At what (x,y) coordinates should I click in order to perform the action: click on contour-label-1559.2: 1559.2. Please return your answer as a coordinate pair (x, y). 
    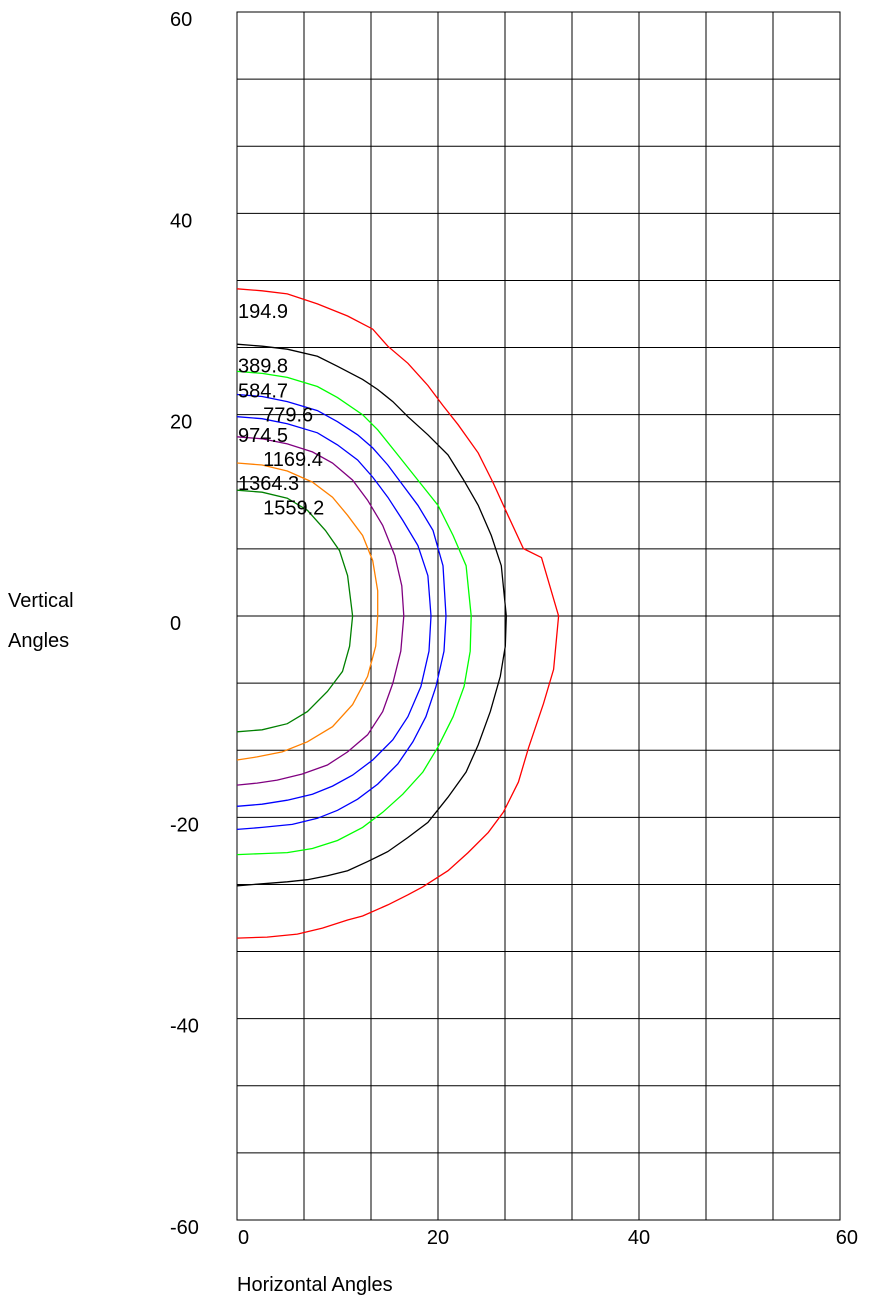
    Looking at the image, I should click on (293, 508).